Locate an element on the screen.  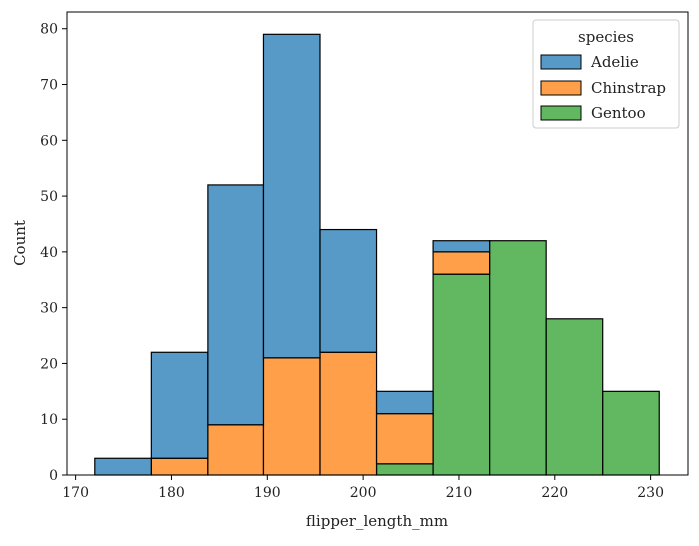
y-tick-label: 50 is located at coordinates (49, 197).